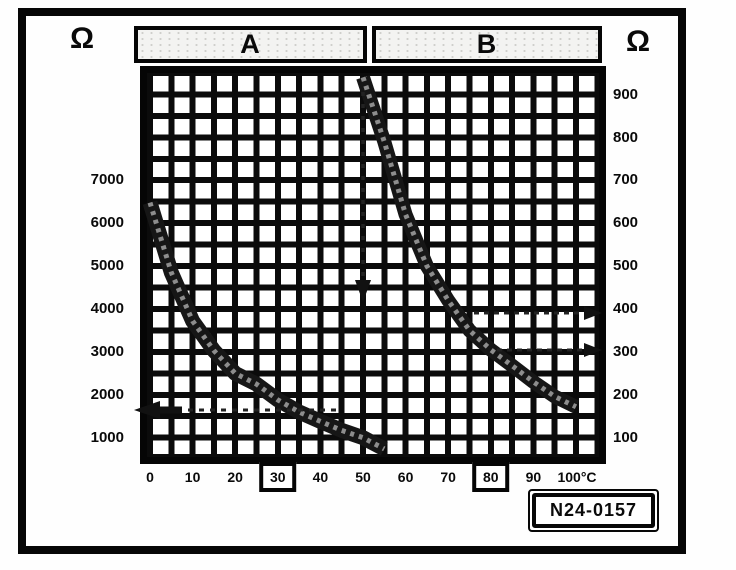 The height and width of the screenshot is (570, 736). What do you see at coordinates (107, 351) in the screenshot?
I see `left-axis-label: 3000` at bounding box center [107, 351].